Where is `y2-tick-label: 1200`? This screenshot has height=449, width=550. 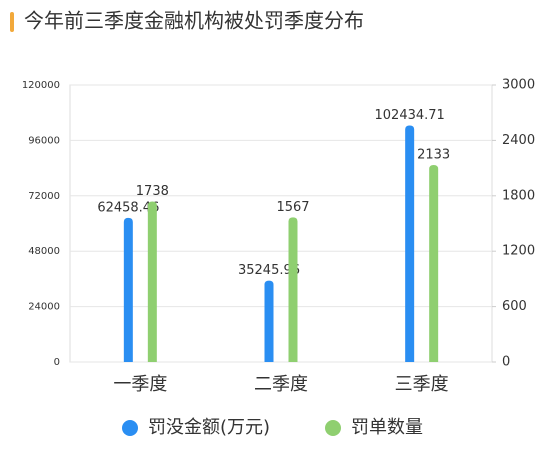
y2-tick-label: 1200 is located at coordinates (518, 251).